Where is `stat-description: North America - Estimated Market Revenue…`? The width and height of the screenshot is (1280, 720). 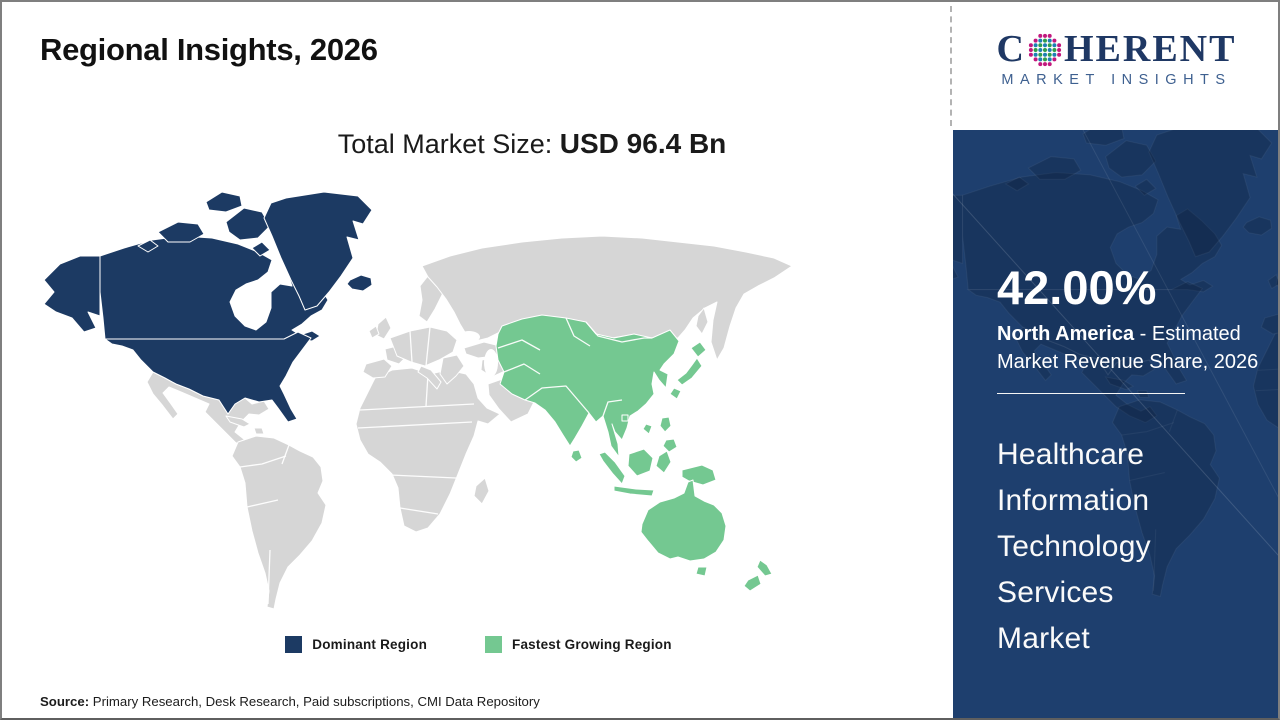
stat-description: North America - Estimated Market Revenue… is located at coordinates (1129, 348).